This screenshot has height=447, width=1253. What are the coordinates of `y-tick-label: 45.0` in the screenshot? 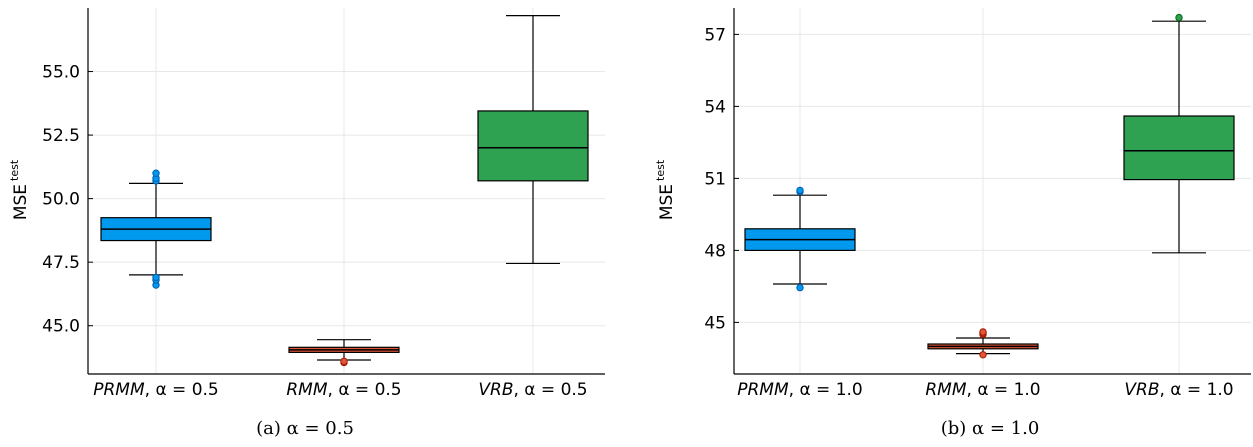 It's located at (61, 327).